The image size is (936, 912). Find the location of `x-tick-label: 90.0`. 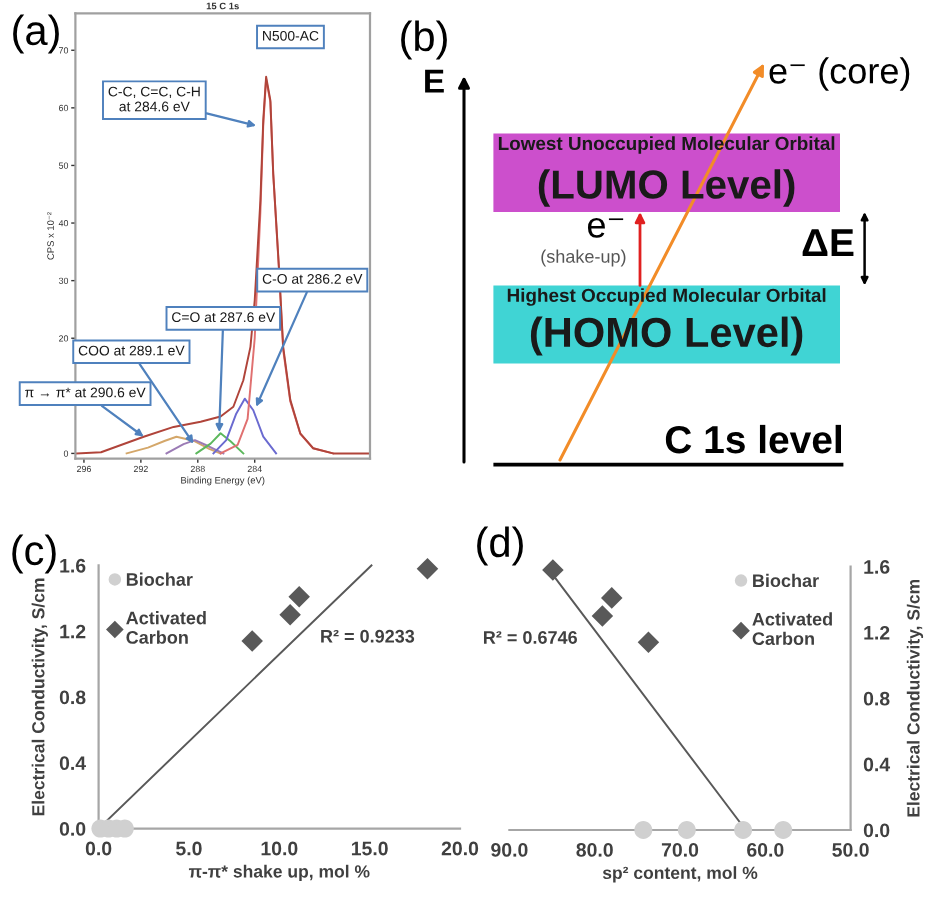

x-tick-label: 90.0 is located at coordinates (509, 850).